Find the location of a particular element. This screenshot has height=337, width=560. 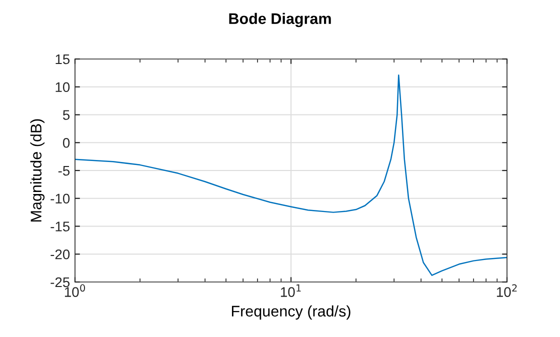

y-tick-label: -15 is located at coordinates (60, 227).